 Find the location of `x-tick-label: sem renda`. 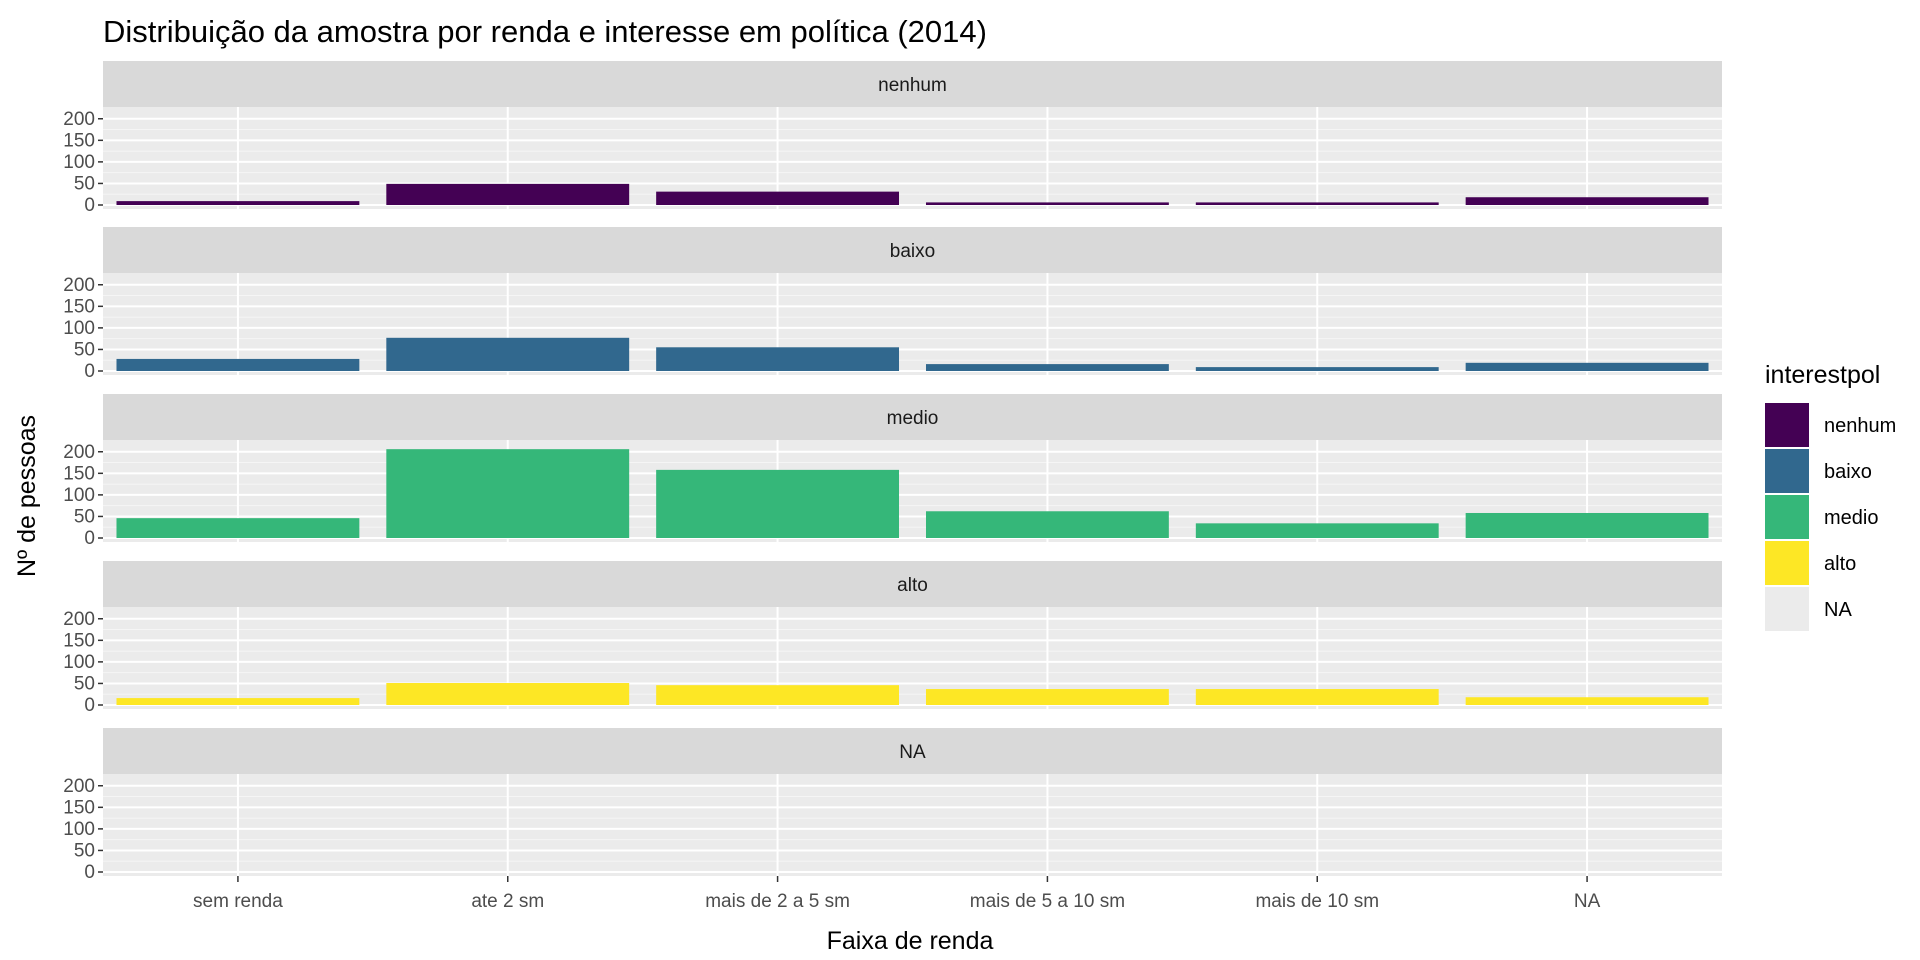

x-tick-label: sem renda is located at coordinates (238, 901).